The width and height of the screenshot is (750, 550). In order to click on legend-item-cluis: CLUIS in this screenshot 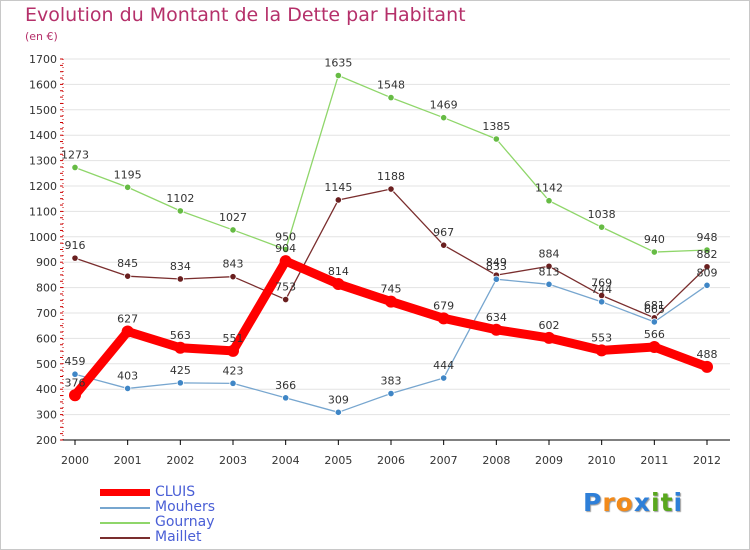, I will do `click(200, 492)`.